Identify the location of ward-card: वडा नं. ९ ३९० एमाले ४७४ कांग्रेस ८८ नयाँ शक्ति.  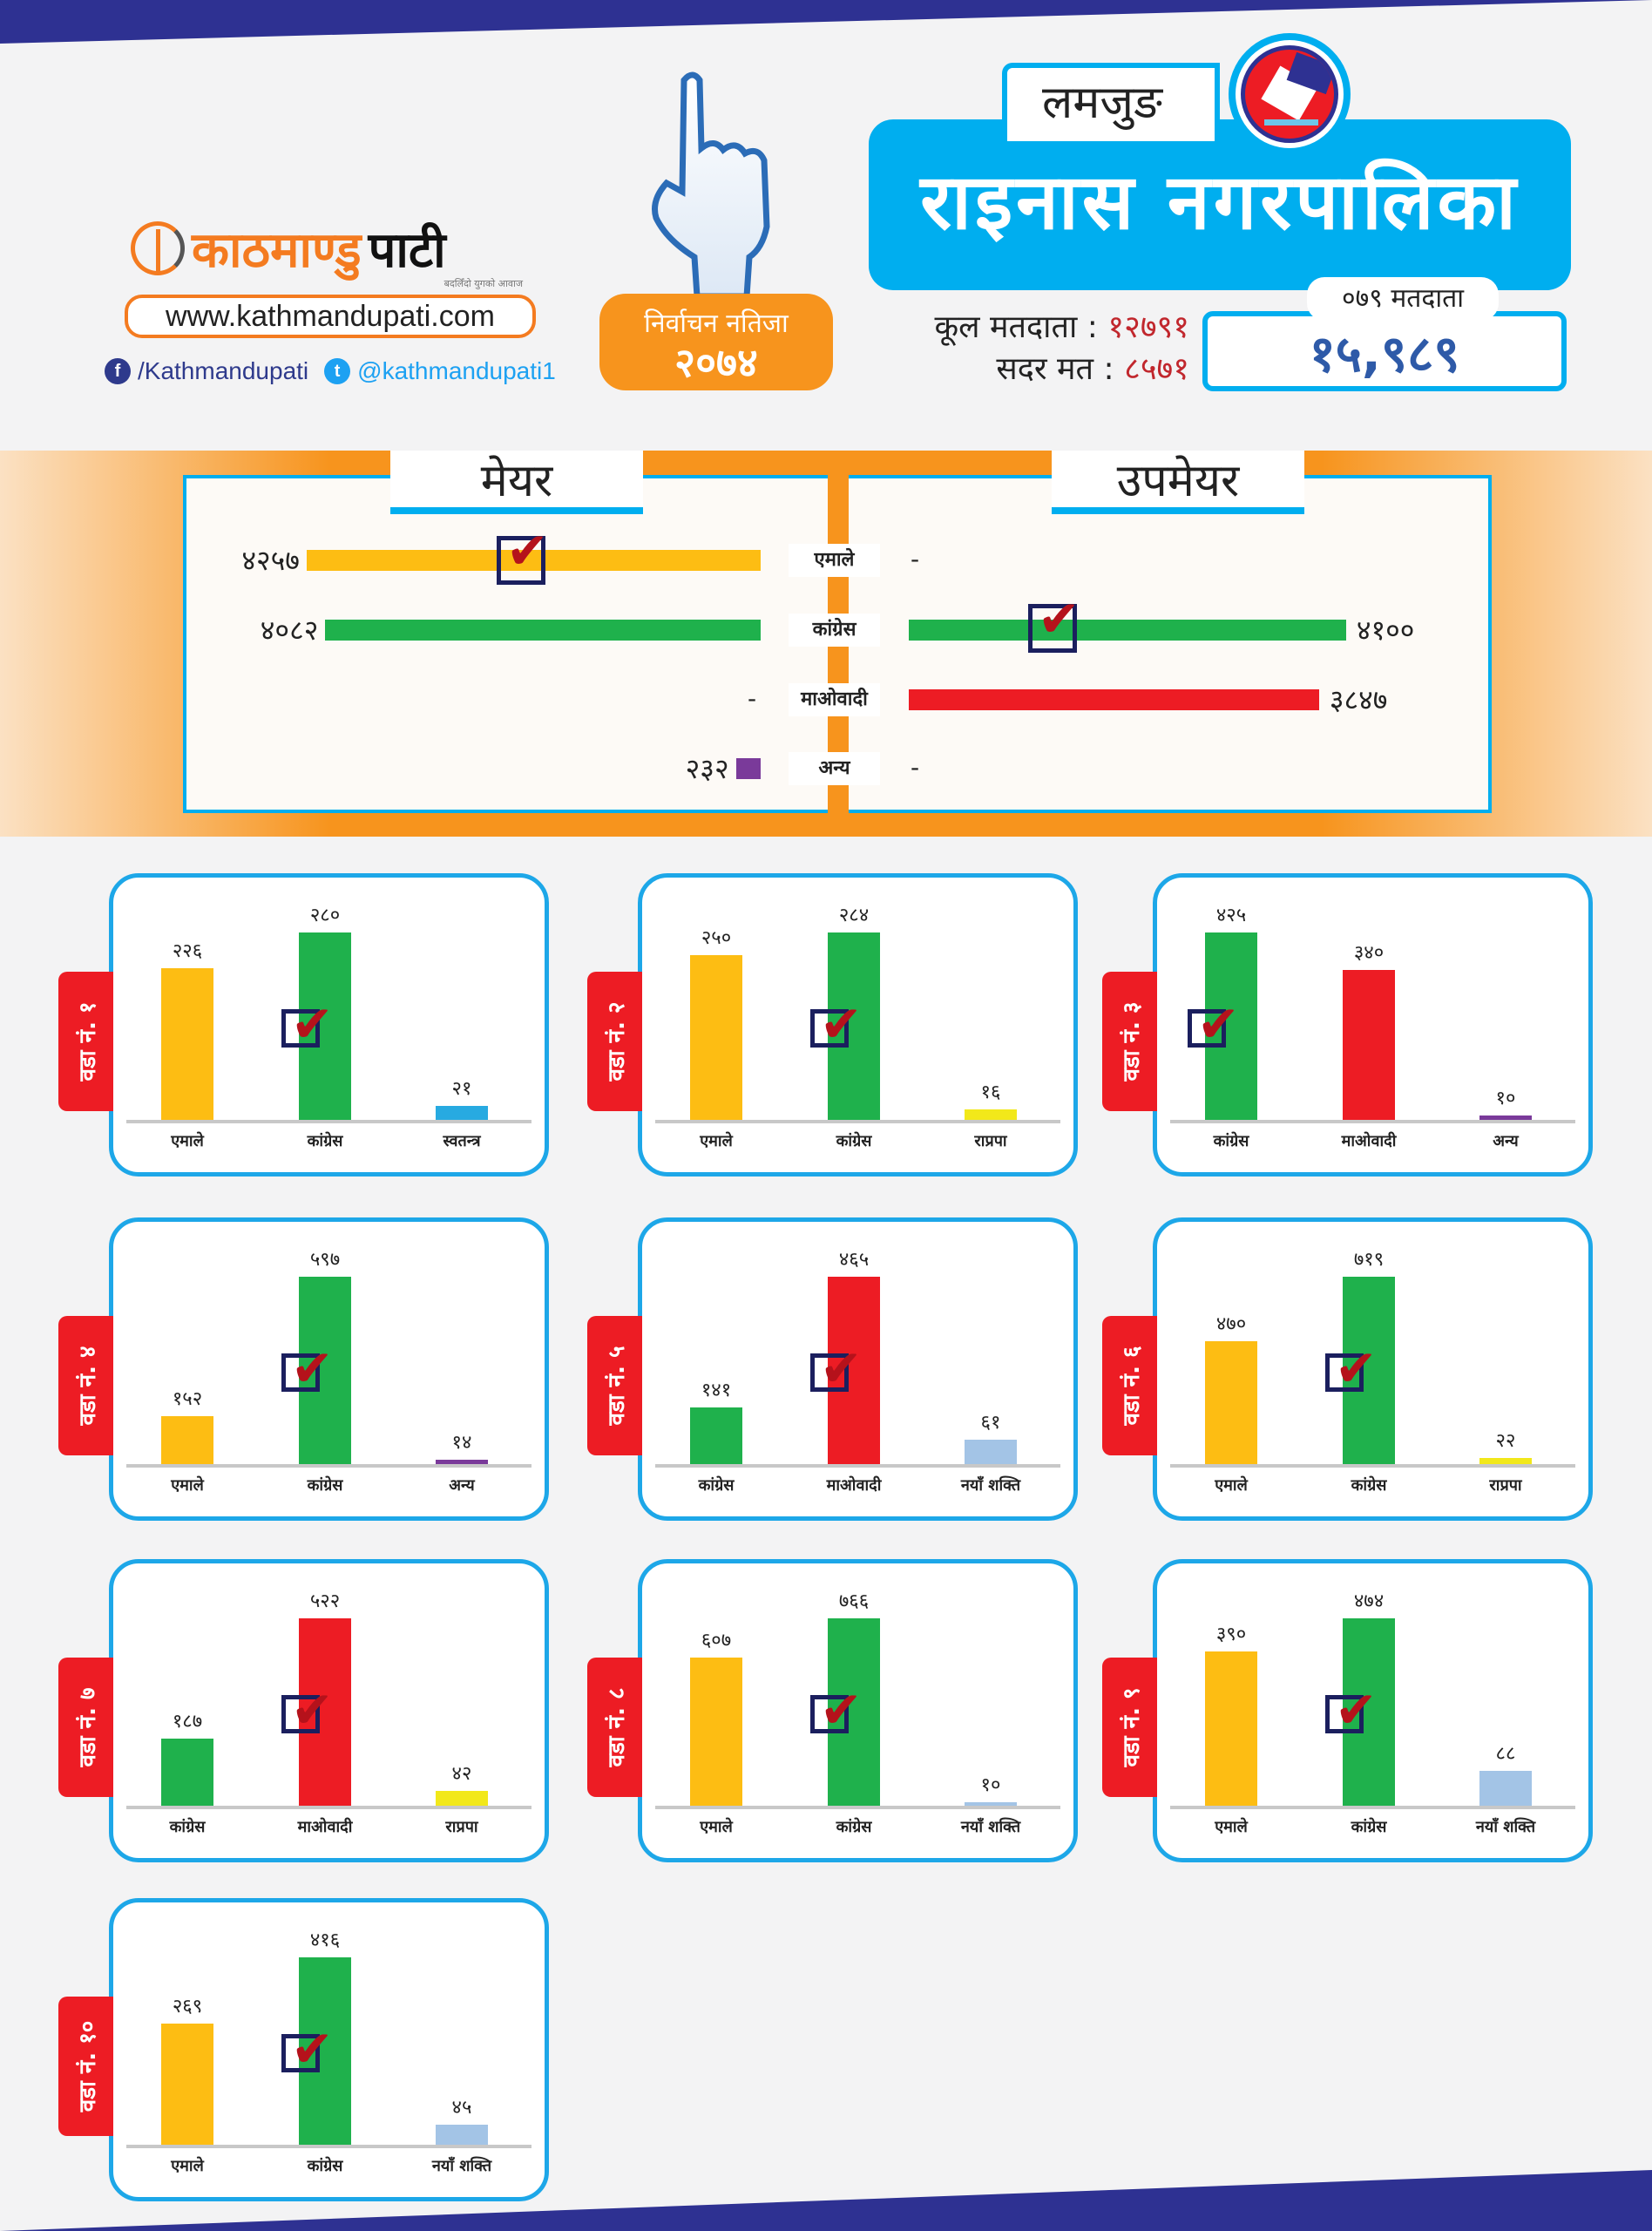
(1347, 1710).